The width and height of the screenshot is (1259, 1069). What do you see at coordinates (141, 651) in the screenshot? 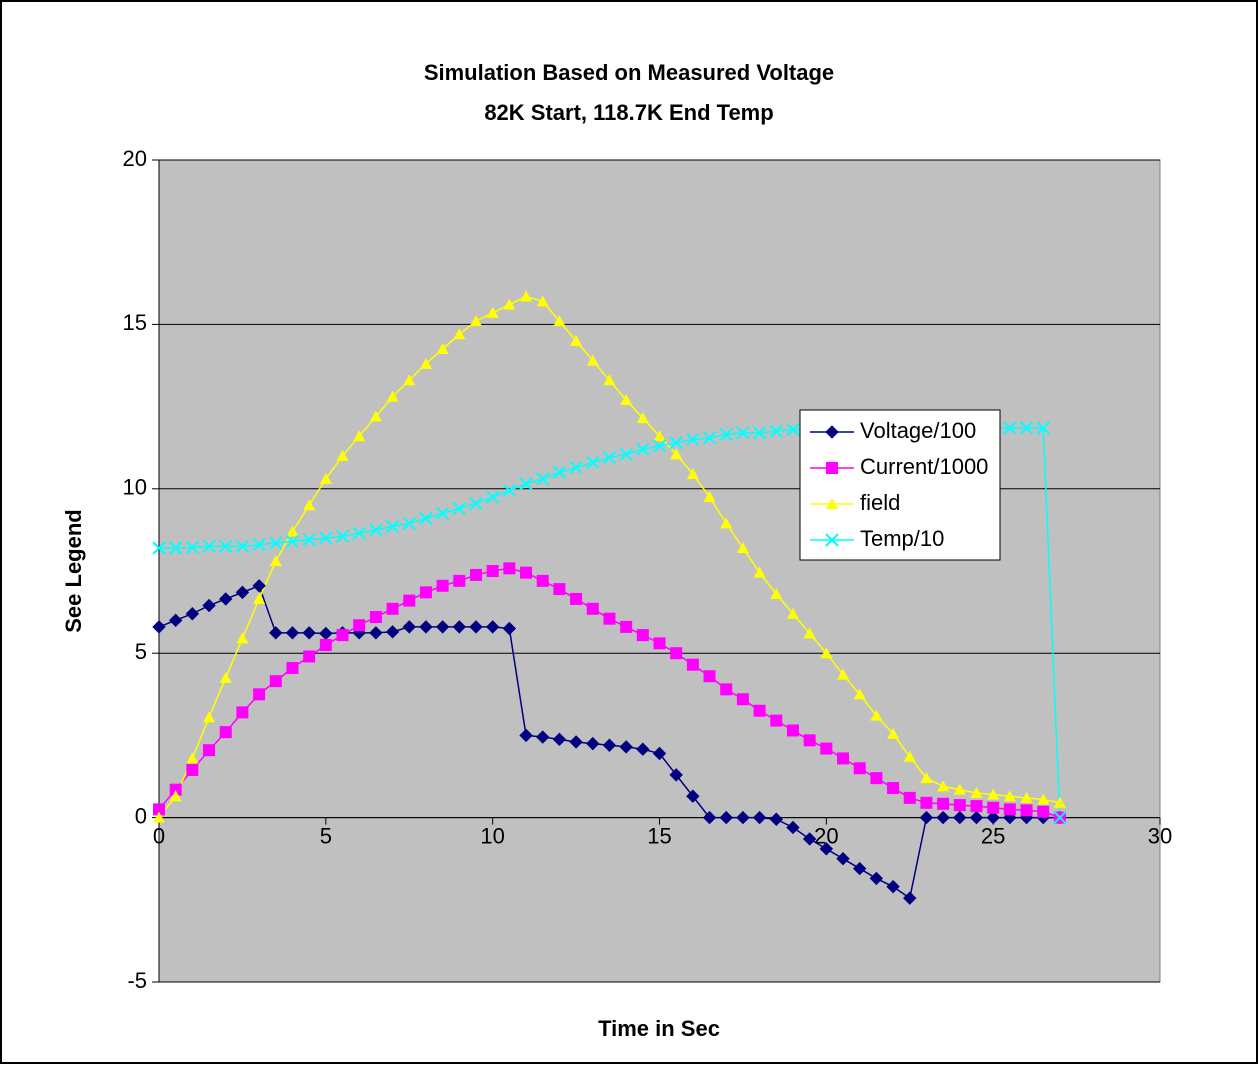
I see `y-tick-label: 5` at bounding box center [141, 651].